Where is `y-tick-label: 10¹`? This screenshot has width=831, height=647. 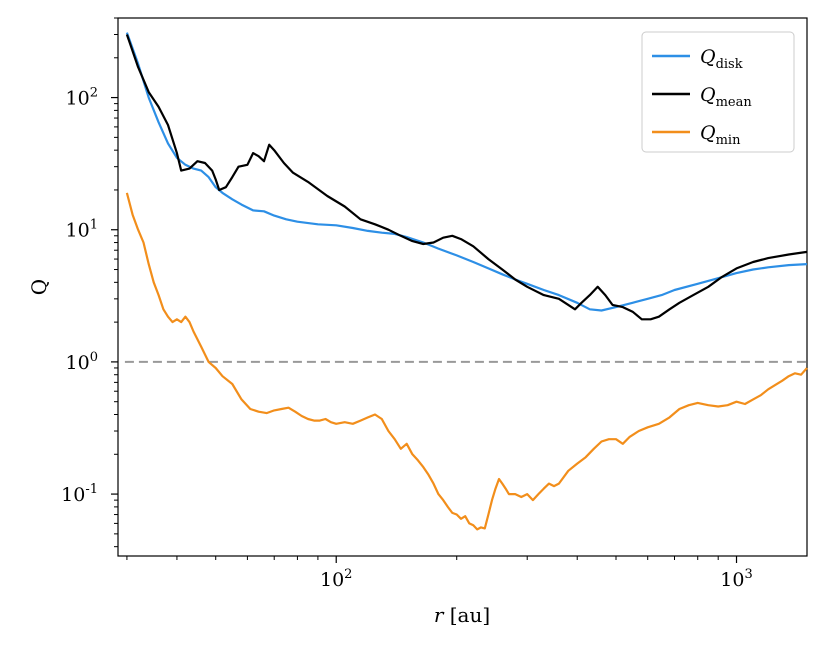 y-tick-label: 10¹ is located at coordinates (82, 230).